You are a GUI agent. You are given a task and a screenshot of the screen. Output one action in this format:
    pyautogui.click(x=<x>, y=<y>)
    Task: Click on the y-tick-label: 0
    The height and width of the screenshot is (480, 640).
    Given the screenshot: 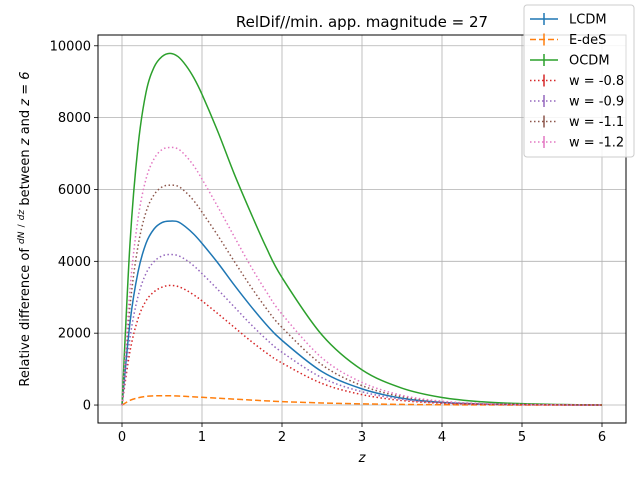 What is the action you would take?
    pyautogui.click(x=87, y=406)
    